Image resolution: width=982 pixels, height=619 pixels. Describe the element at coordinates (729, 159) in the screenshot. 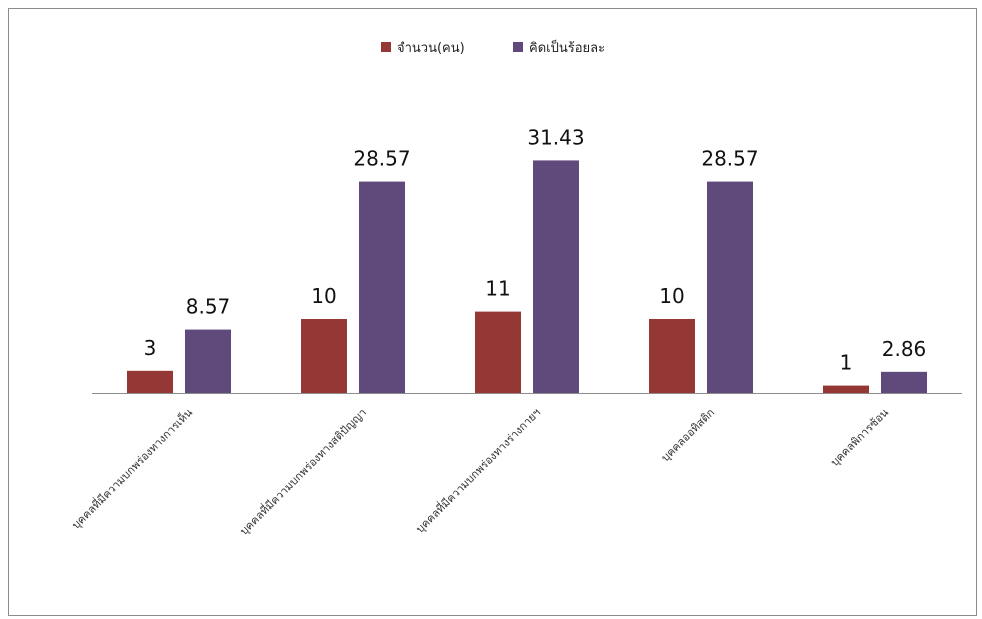

I see `data-label-series2-cat4: 28.57` at that location.